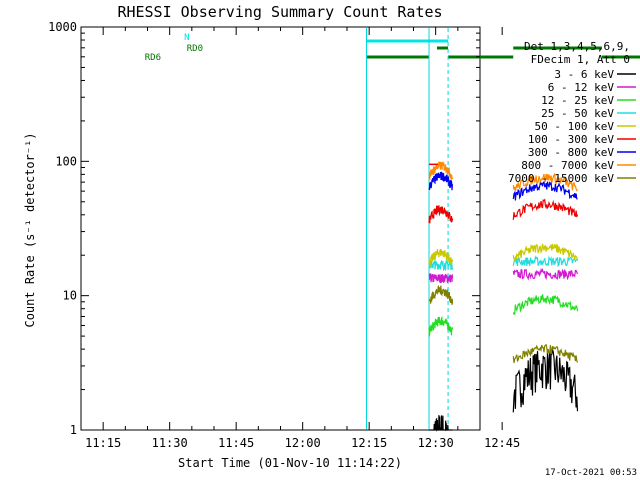 This screenshot has width=640, height=480. I want to click on legend-label: 50 - 100 keV, so click(575, 126).